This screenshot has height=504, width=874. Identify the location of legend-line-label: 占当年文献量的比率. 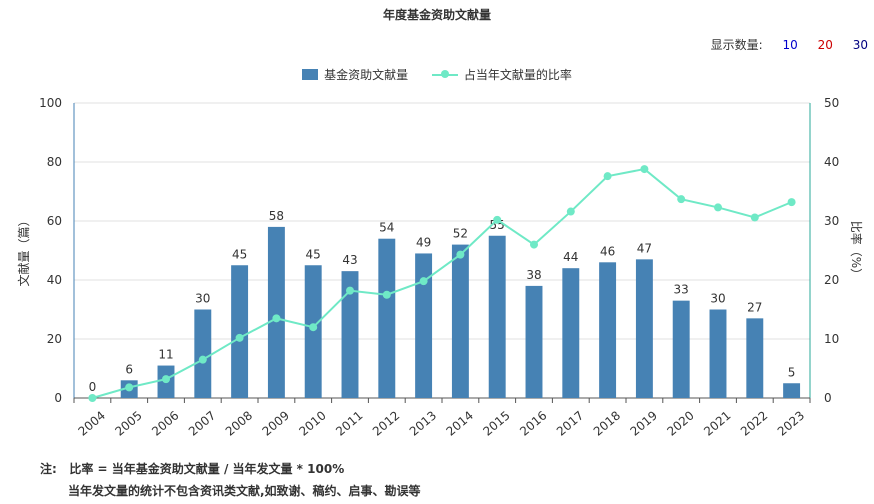
(517, 75).